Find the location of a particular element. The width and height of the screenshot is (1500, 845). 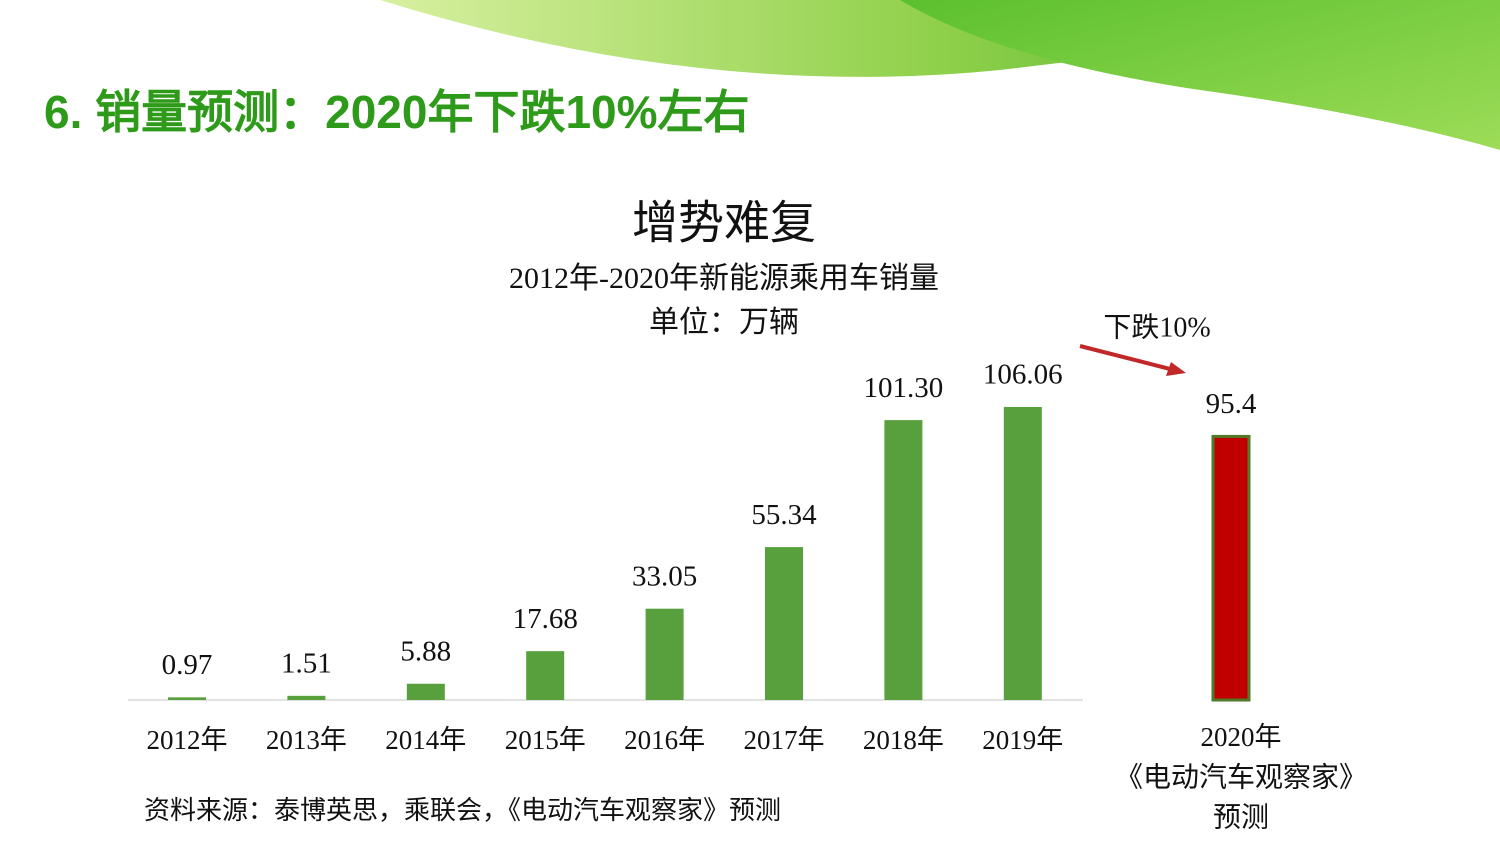

value-label: 1.51 is located at coordinates (306, 663).